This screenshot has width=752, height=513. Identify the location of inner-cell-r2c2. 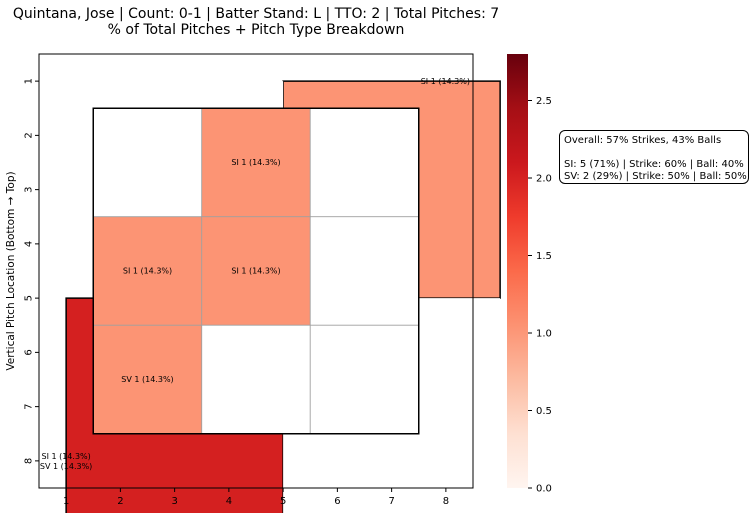
(256, 271).